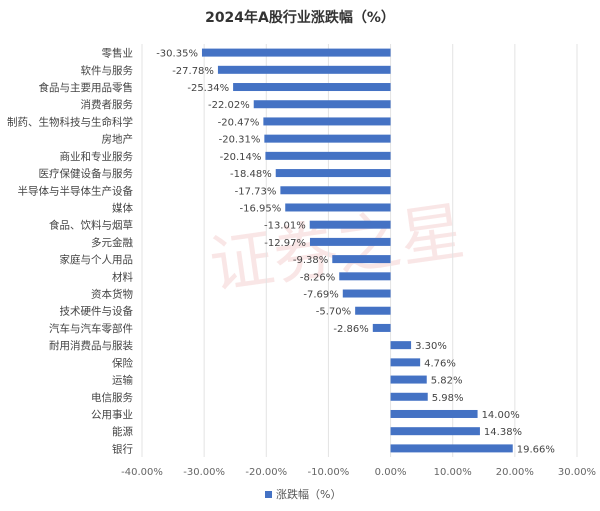  What do you see at coordinates (320, 295) in the screenshot?
I see `data-label: -7.69%` at bounding box center [320, 295].